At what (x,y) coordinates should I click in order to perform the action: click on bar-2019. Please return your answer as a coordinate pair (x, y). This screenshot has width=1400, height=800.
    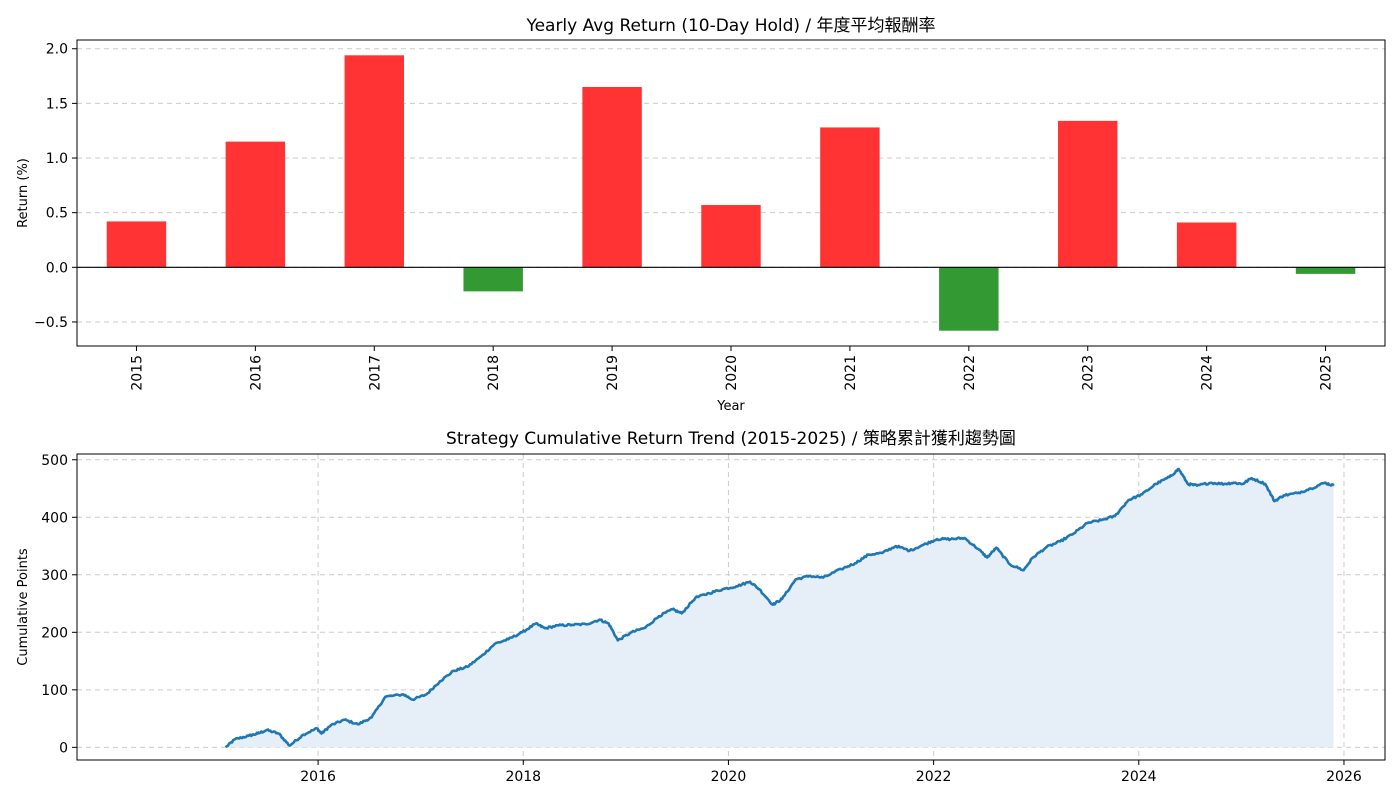
    Looking at the image, I should click on (612, 177).